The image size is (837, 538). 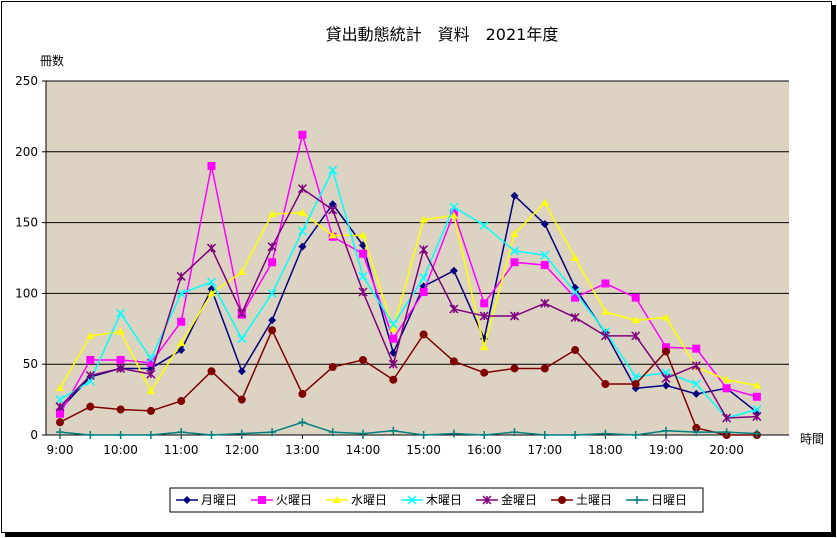 I want to click on legend-label: 金曜日, so click(x=519, y=499).